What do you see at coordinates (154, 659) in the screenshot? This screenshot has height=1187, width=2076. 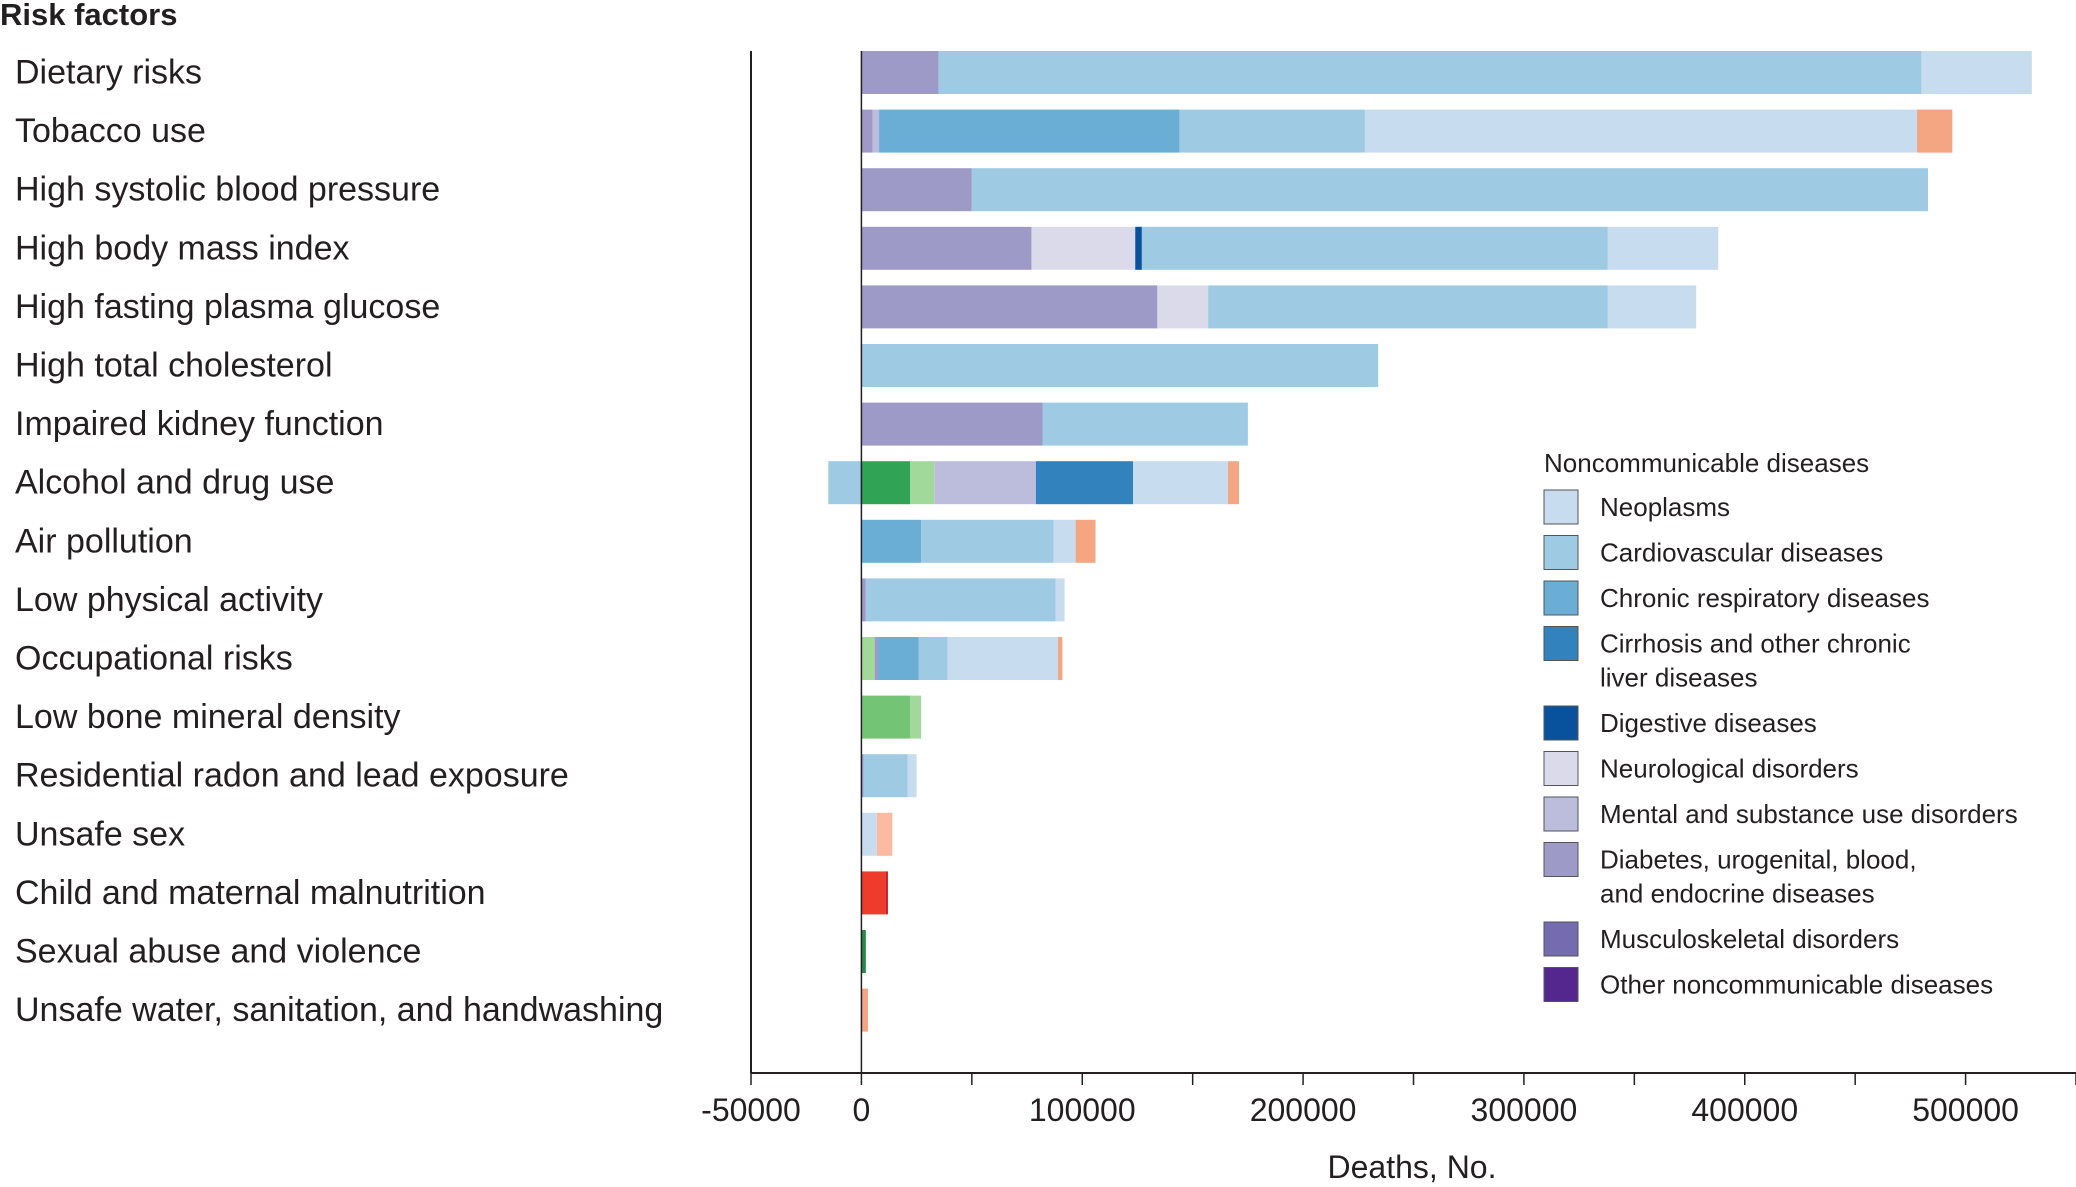 I see `category-label: Occupational risks` at bounding box center [154, 659].